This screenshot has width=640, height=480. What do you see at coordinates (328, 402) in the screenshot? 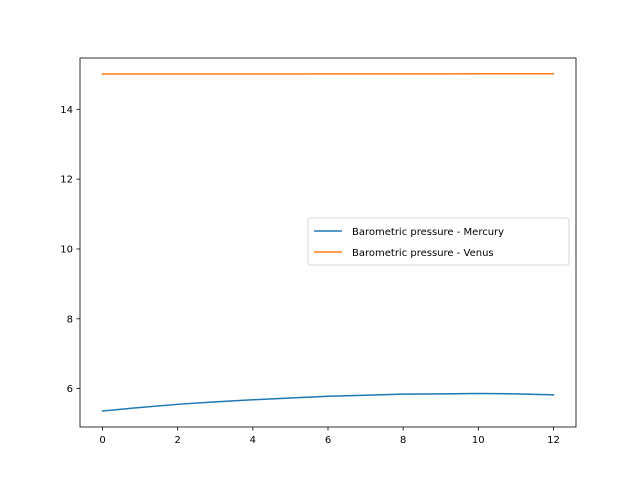
I see `series-line-mercury` at bounding box center [328, 402].